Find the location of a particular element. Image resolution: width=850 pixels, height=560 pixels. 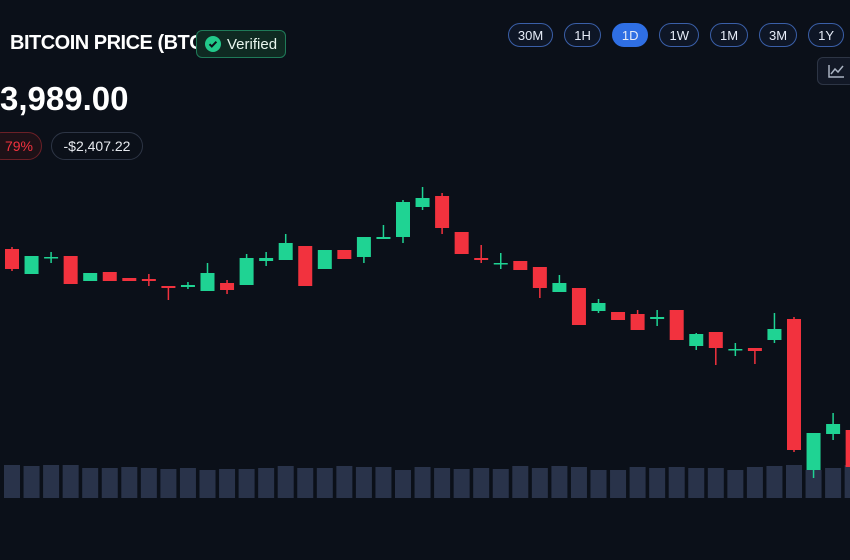

timeframe-button: 30M is located at coordinates (530, 35).